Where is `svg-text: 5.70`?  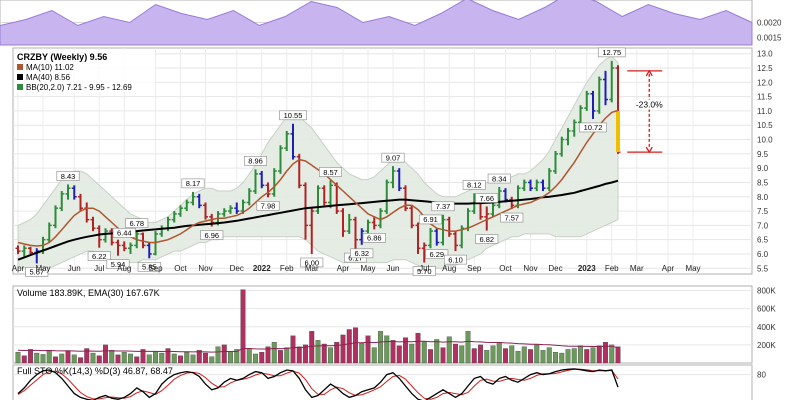 svg-text: 5.70 is located at coordinates (424, 271).